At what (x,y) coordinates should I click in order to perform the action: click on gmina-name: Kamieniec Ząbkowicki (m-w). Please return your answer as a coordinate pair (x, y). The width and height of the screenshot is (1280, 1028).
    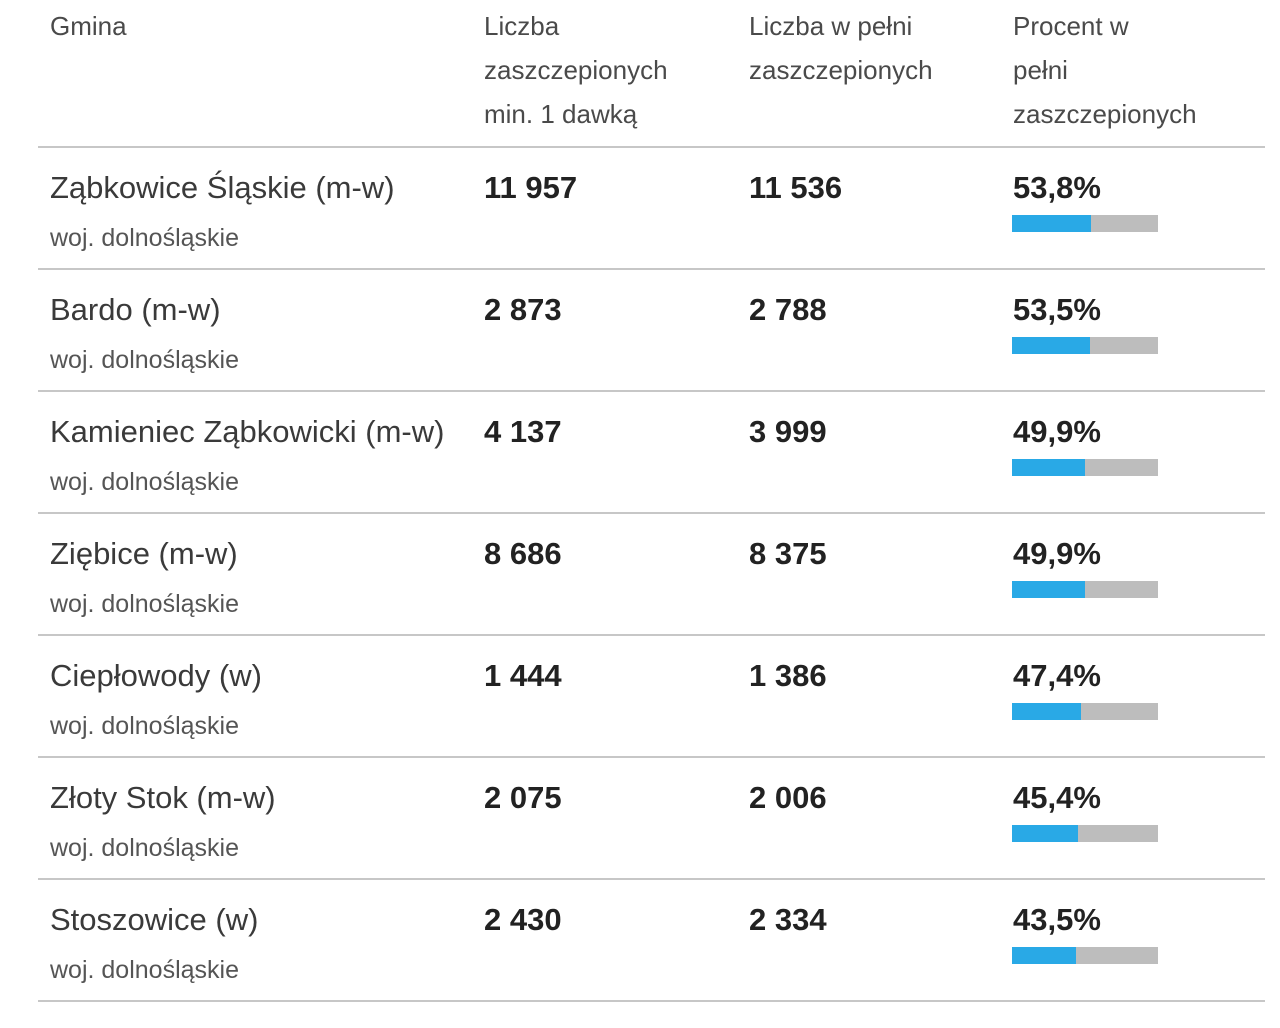
    Looking at the image, I should click on (247, 431).